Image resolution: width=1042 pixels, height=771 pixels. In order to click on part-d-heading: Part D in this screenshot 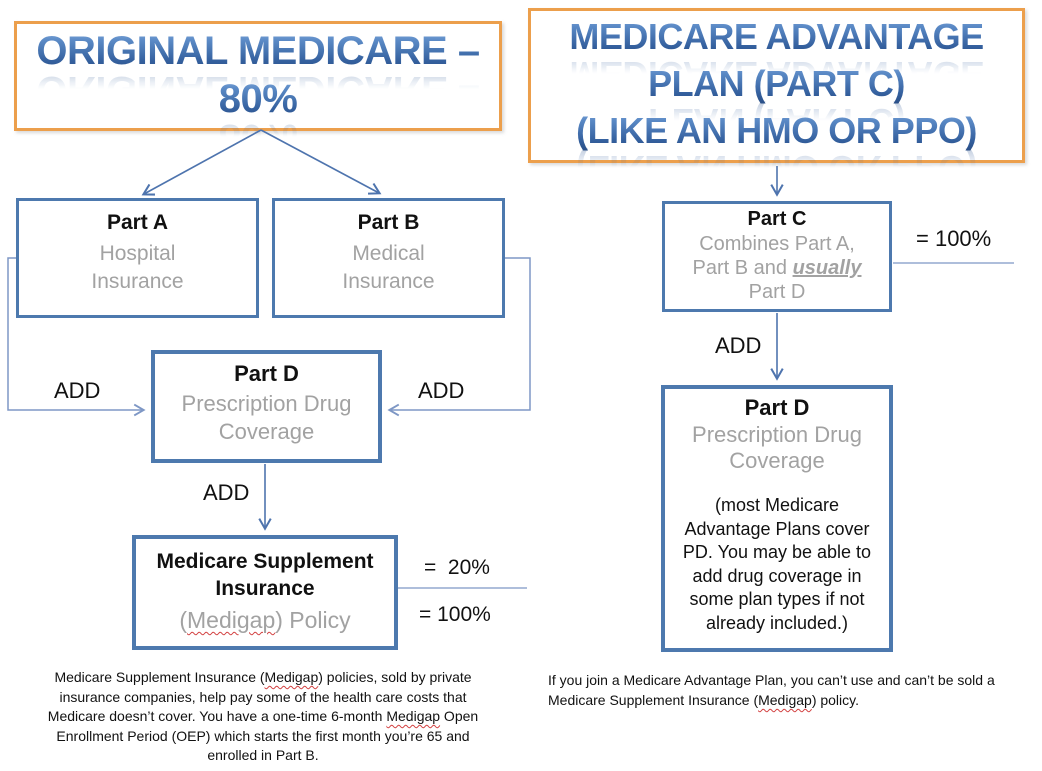, I will do `click(266, 373)`.